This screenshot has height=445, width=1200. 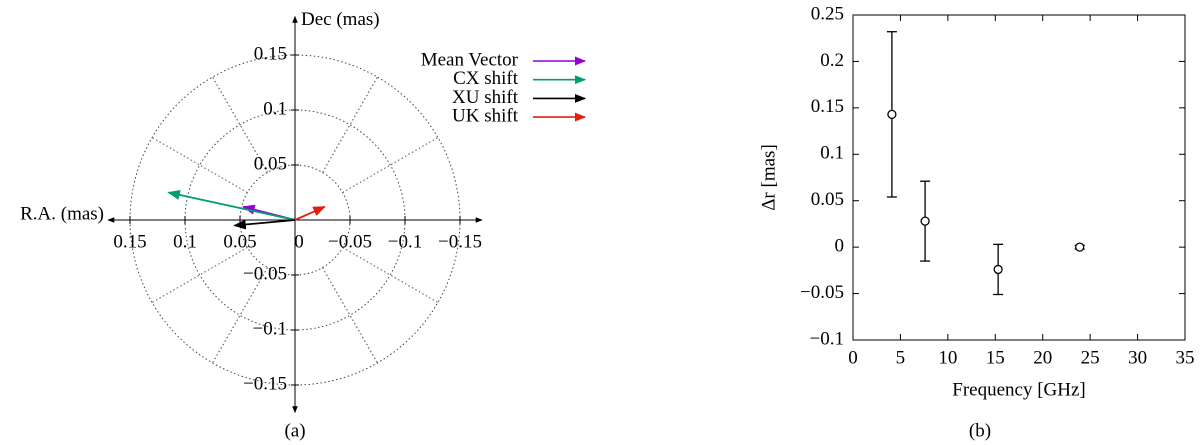 What do you see at coordinates (485, 115) in the screenshot?
I see `legend-label: UK shift` at bounding box center [485, 115].